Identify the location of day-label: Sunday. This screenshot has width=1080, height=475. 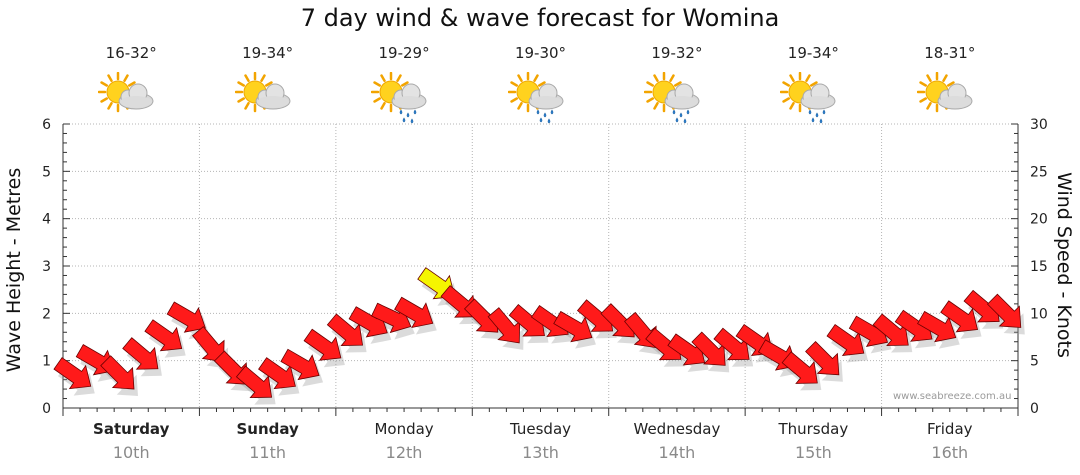
(267, 429).